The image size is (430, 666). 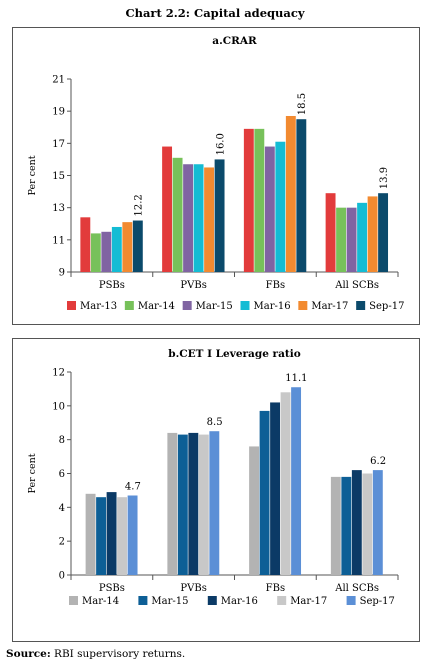 I want to click on source-text: RBI supervisory returns., so click(x=120, y=654).